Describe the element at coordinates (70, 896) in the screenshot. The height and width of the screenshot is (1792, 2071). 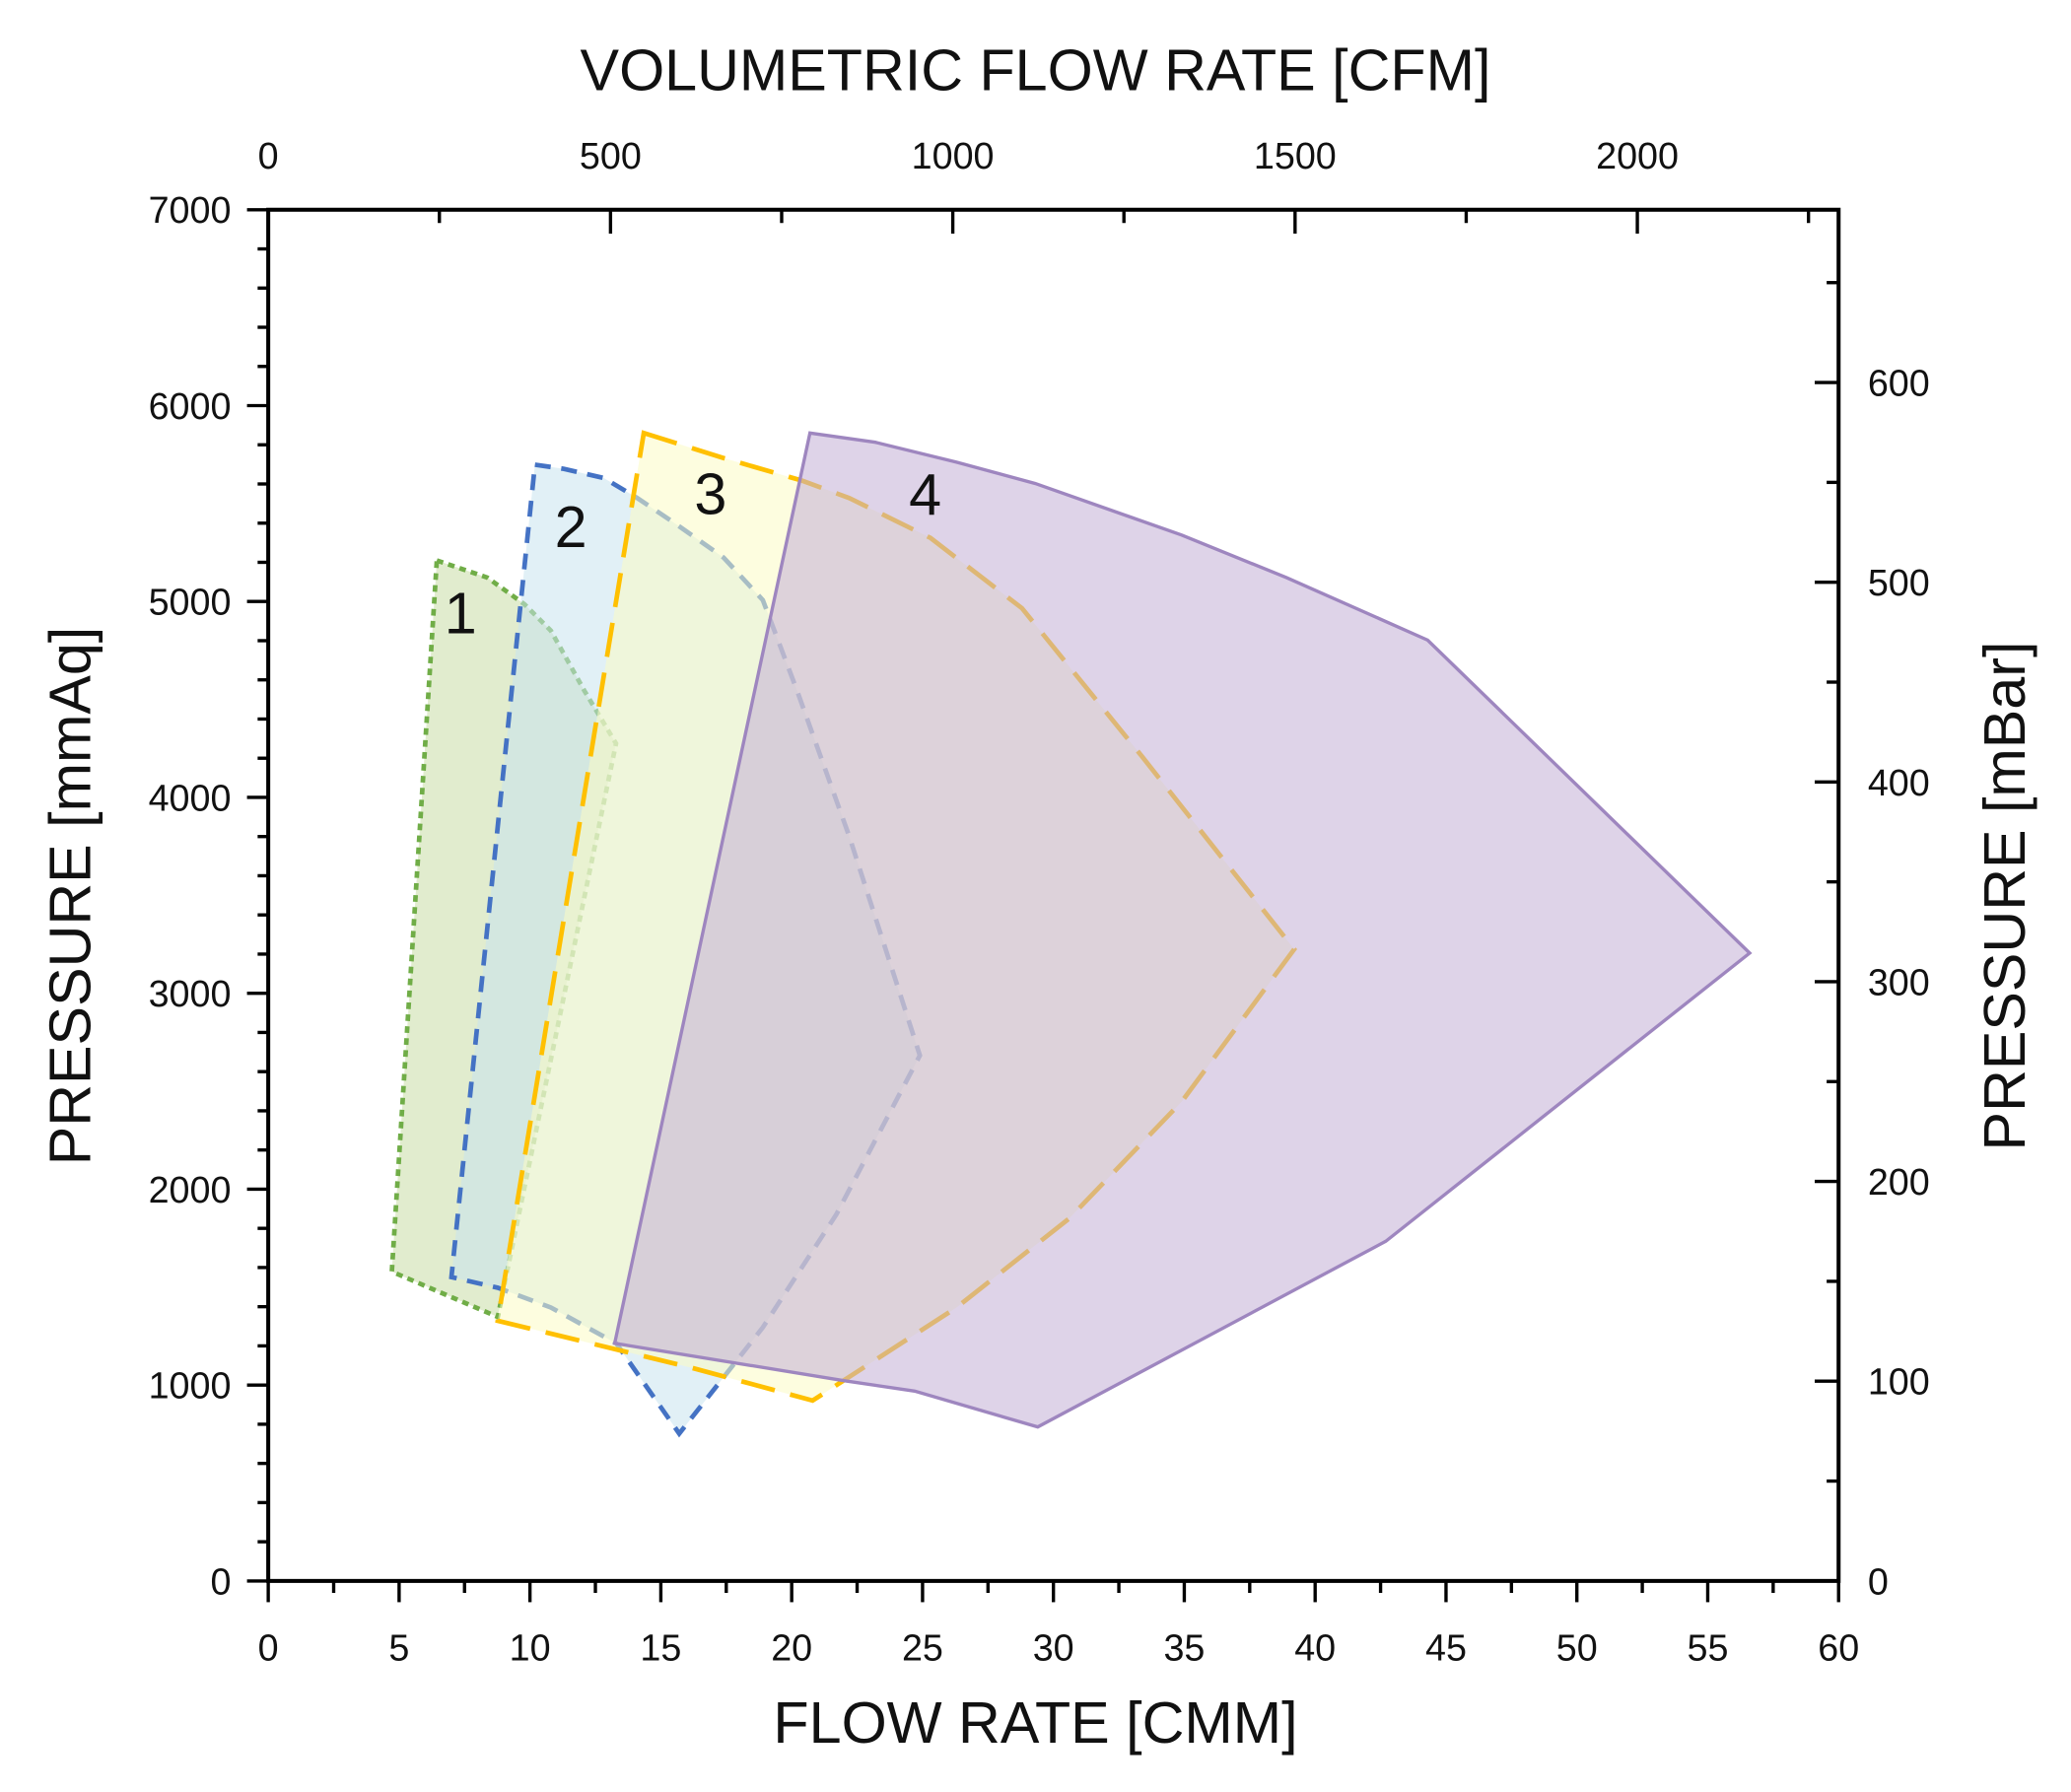
I see `y-axis-title: PRESSURE [mmAq]` at that location.